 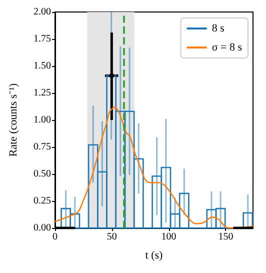 What do you see at coordinates (42, 12) in the screenshot?
I see `y-tick-label: 2.00` at bounding box center [42, 12].